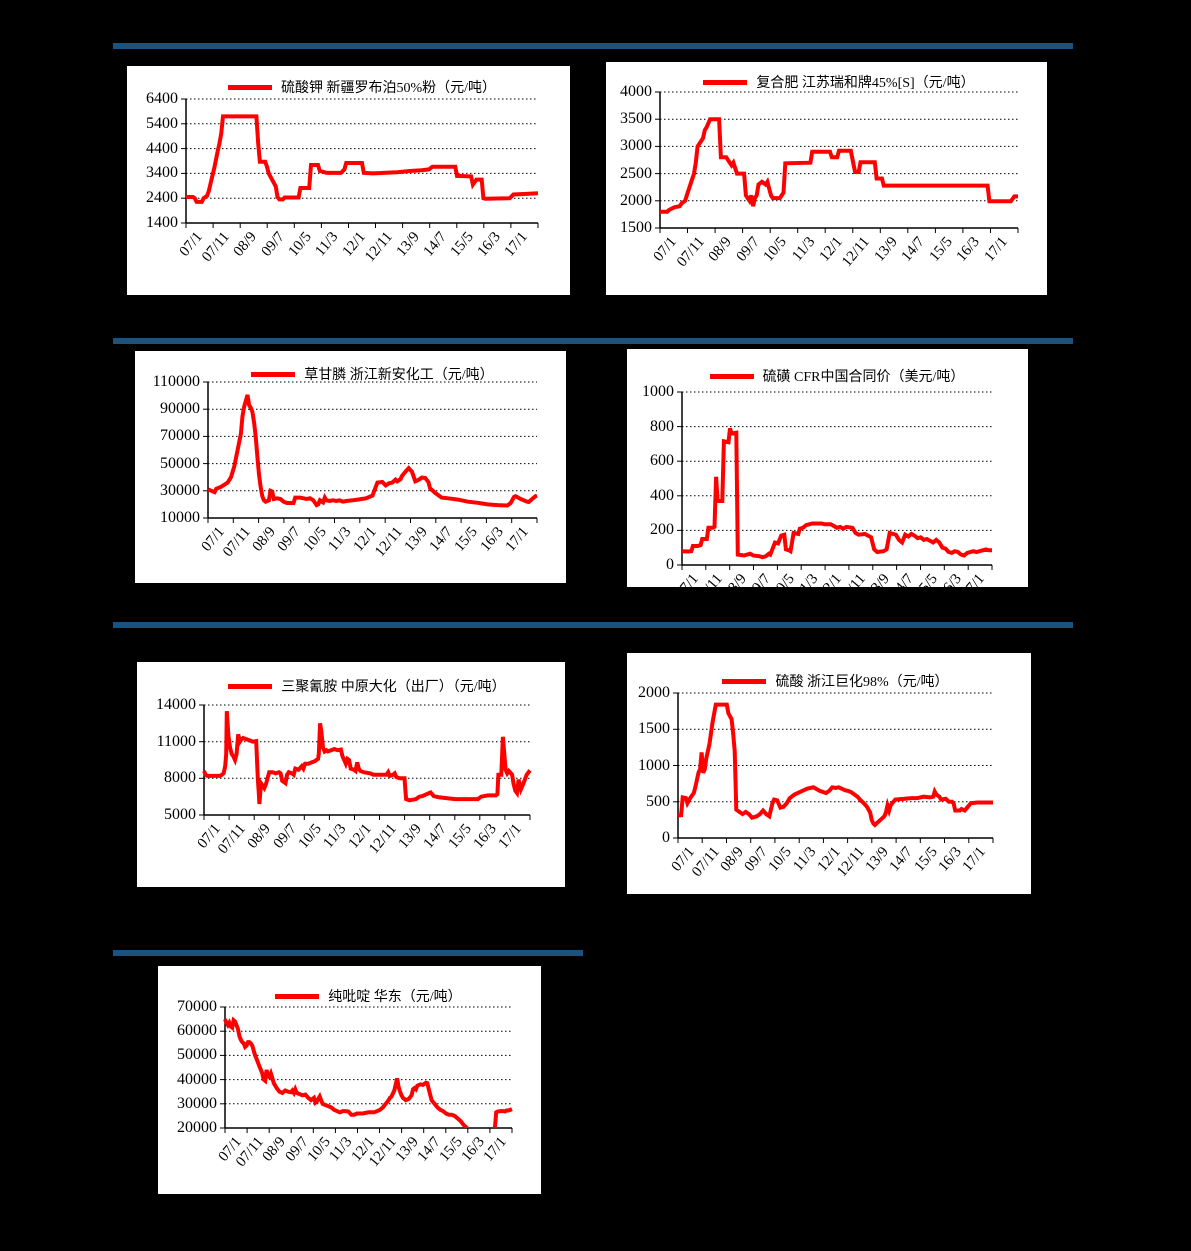 Image resolution: width=1191 pixels, height=1251 pixels. What do you see at coordinates (865, 83) in the screenshot?
I see `legend-label: 复合肥 江苏瑞和牌45%[S]（元/吨）` at bounding box center [865, 83].